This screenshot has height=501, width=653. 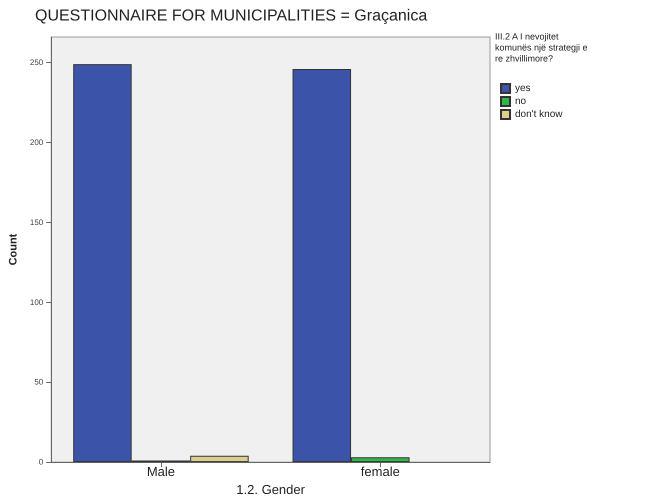 What do you see at coordinates (380, 472) in the screenshot?
I see `x-tick-label: female` at bounding box center [380, 472].